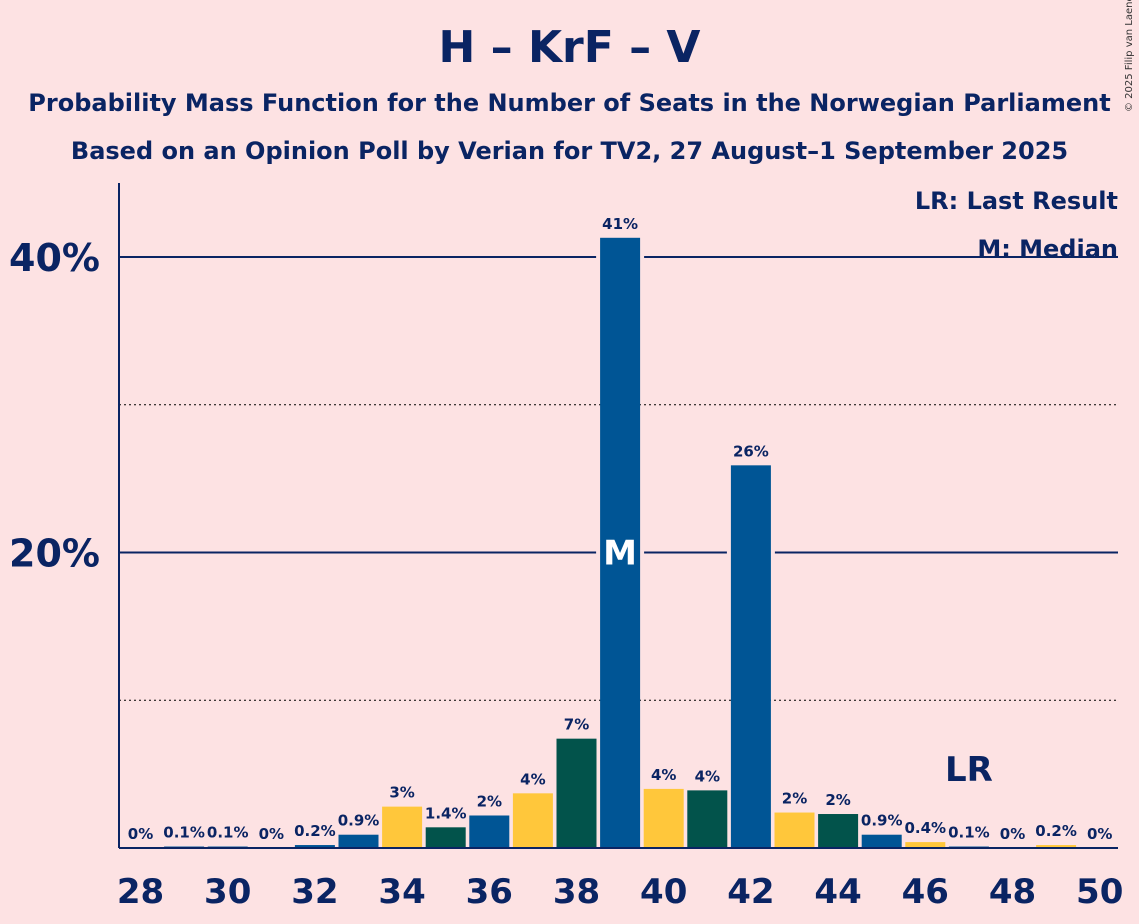 This screenshot has width=1139, height=924. I want to click on bar-value-label: 0.4%, so click(925, 828).